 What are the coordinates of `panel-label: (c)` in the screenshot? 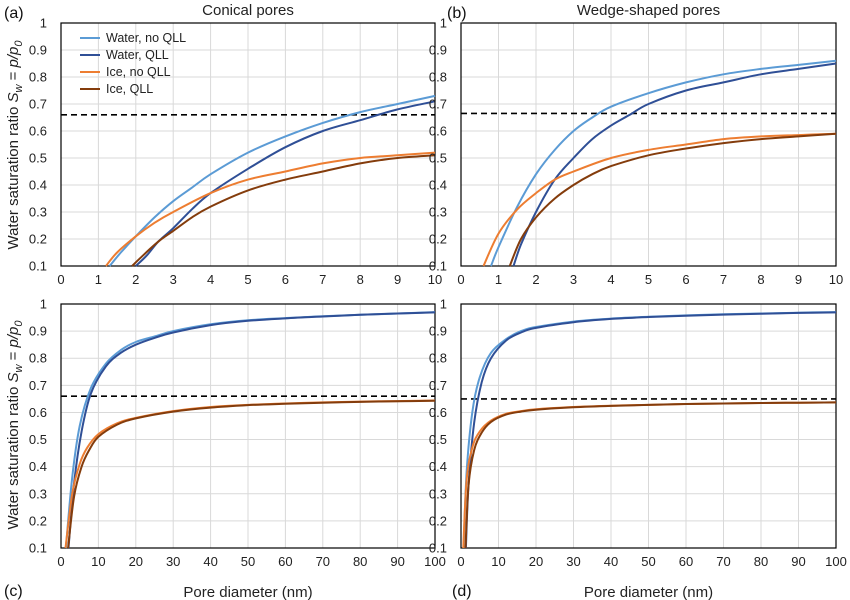 It's located at (13, 591).